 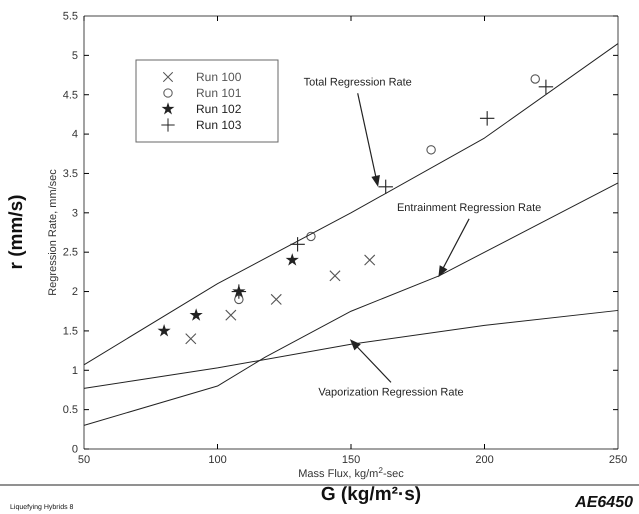 What do you see at coordinates (371, 494) in the screenshot?
I see `text: G (kg/m²·s)` at bounding box center [371, 494].